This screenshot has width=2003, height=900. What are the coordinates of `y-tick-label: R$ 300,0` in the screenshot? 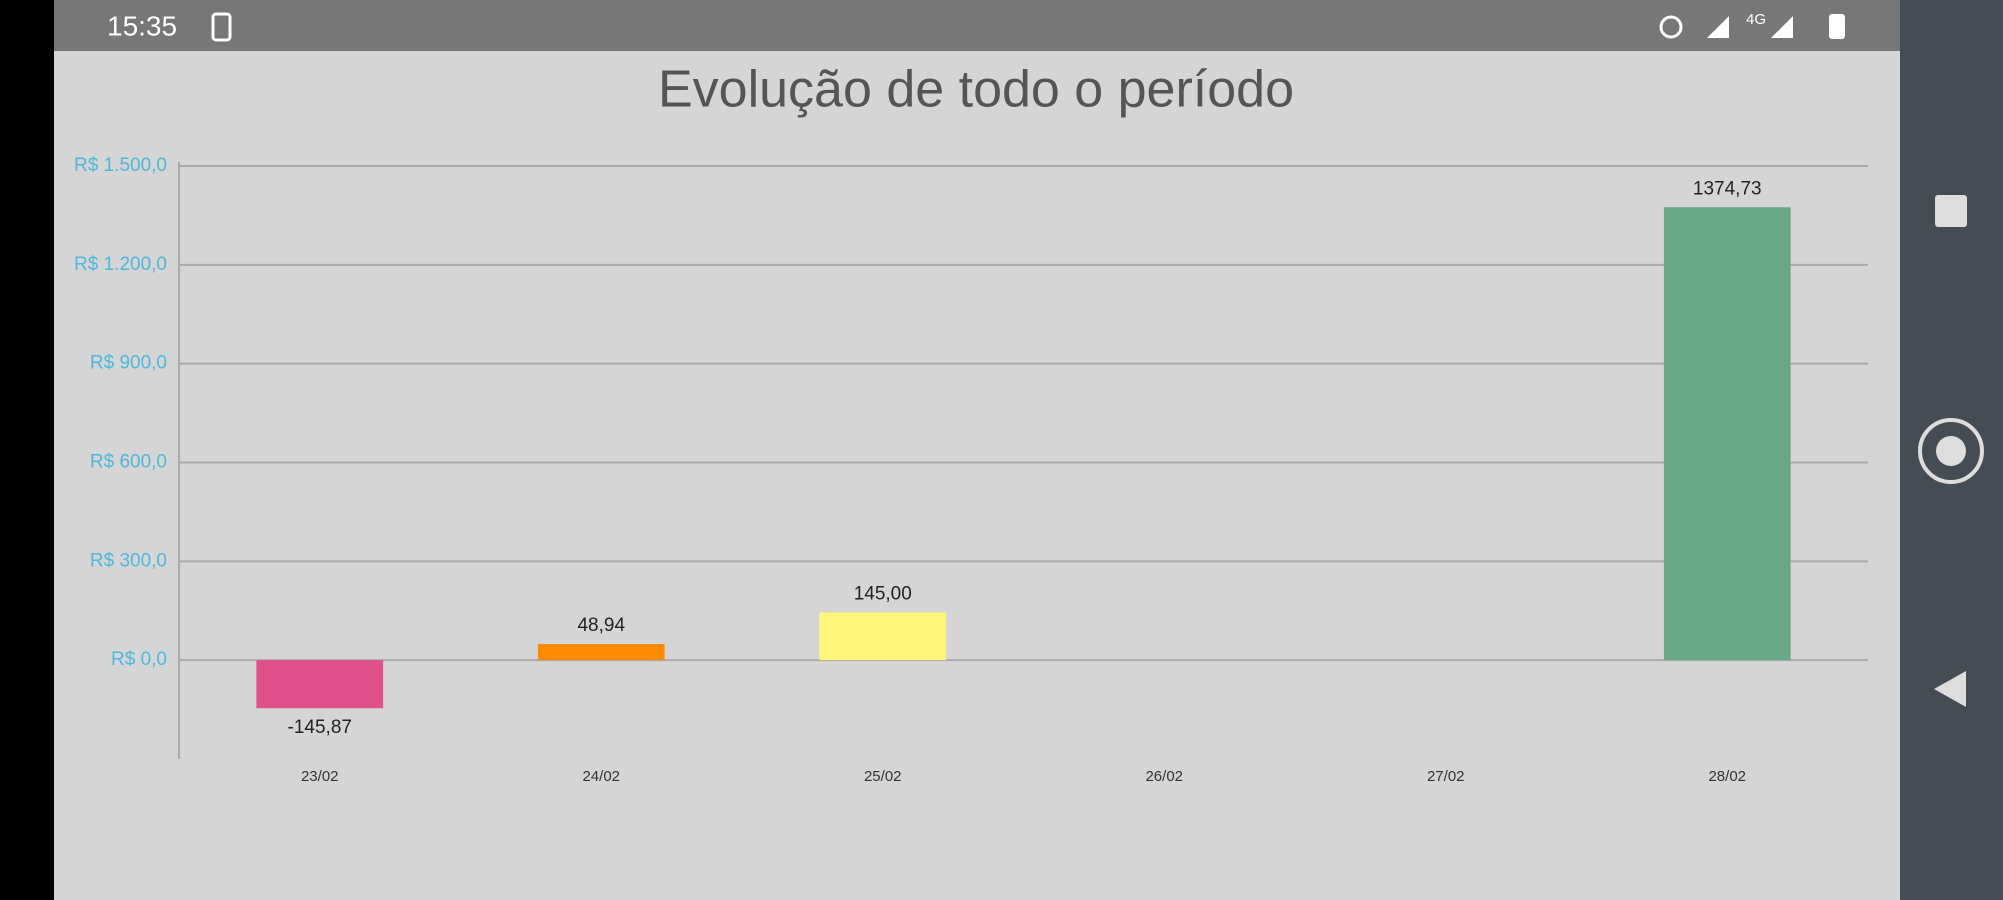 It's located at (128, 560).